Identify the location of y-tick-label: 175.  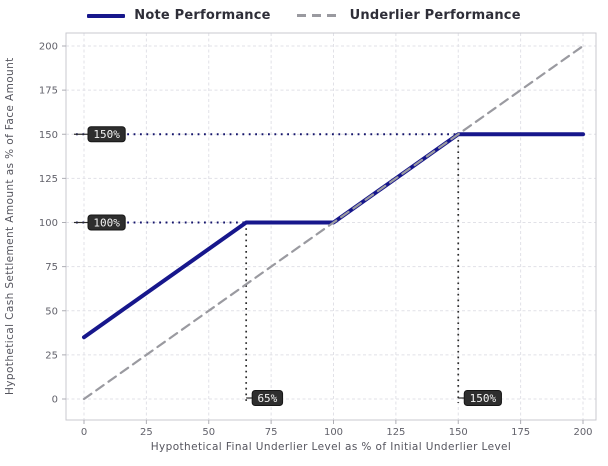
(48, 91).